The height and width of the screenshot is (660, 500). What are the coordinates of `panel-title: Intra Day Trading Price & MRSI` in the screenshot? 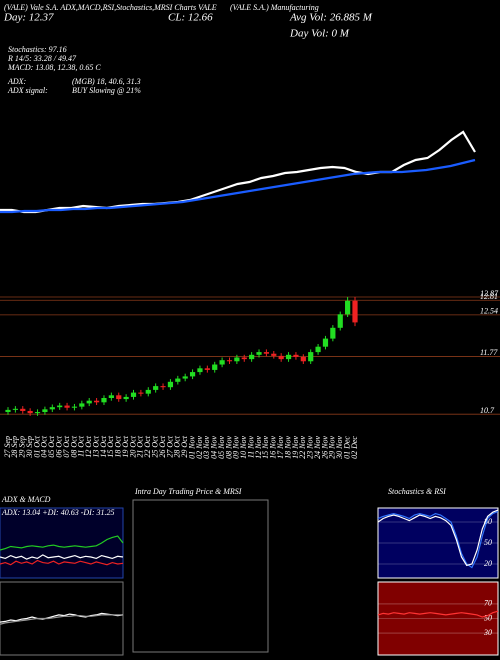 It's located at (188, 491).